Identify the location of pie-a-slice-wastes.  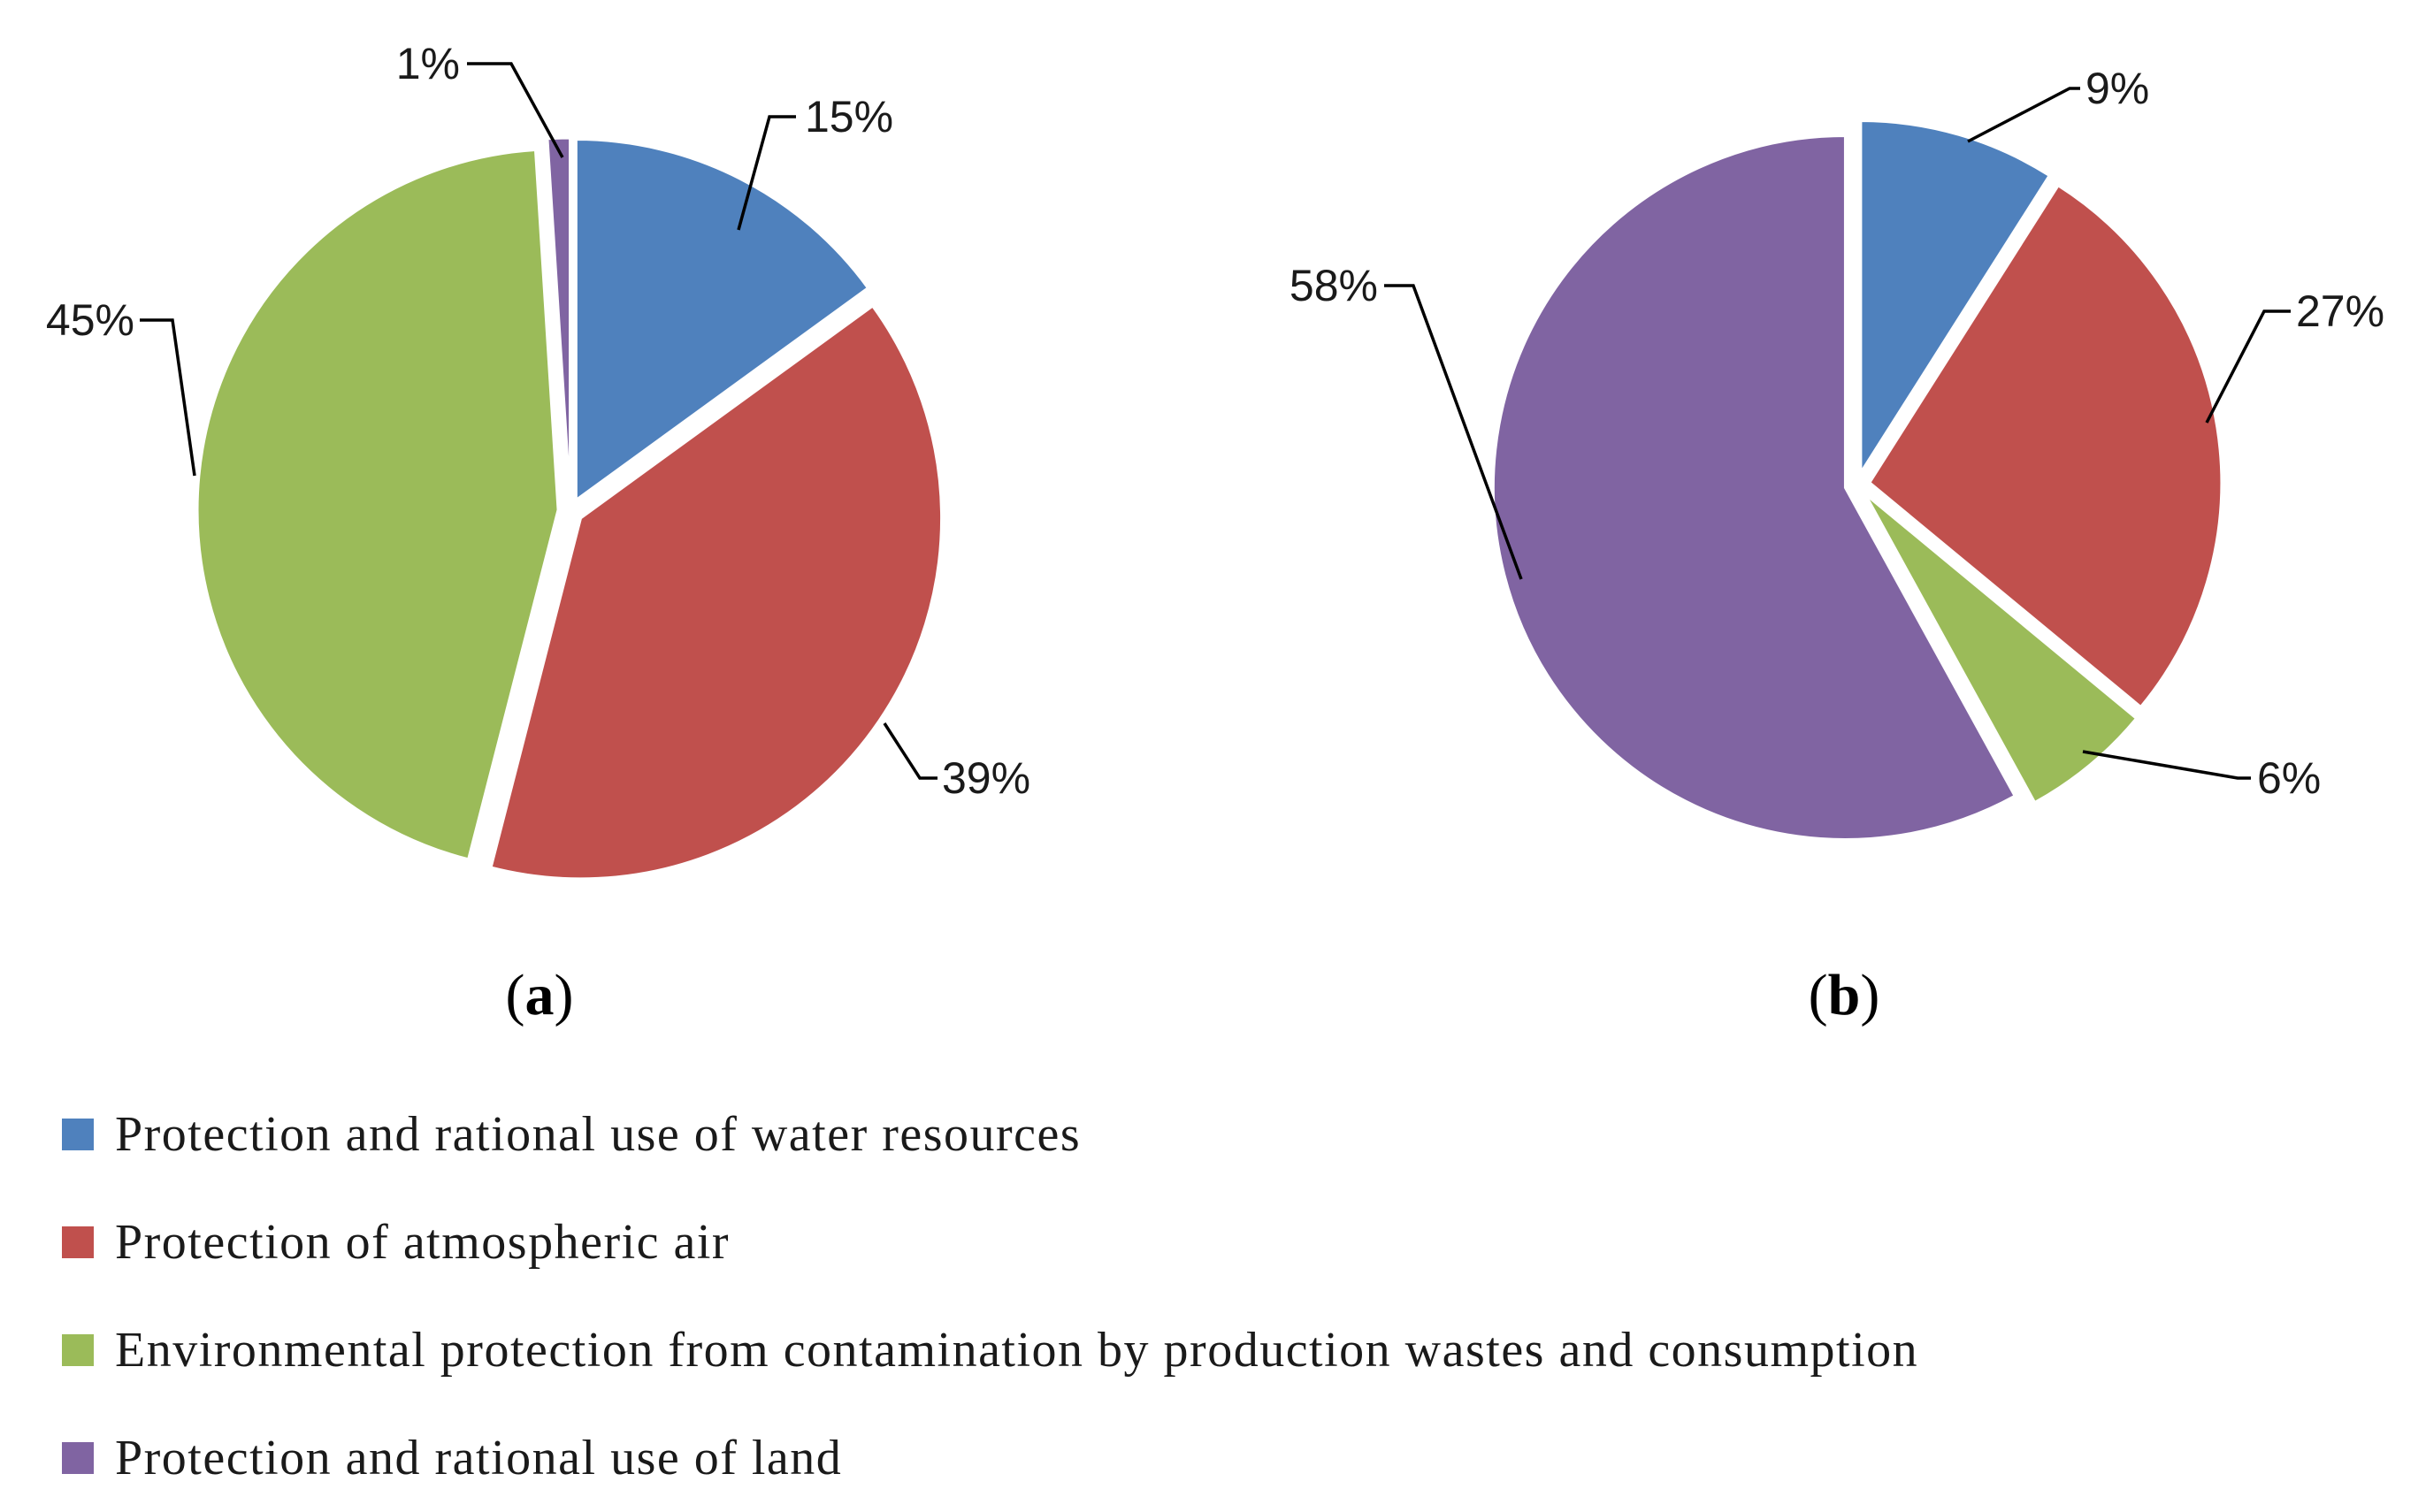
(377, 504).